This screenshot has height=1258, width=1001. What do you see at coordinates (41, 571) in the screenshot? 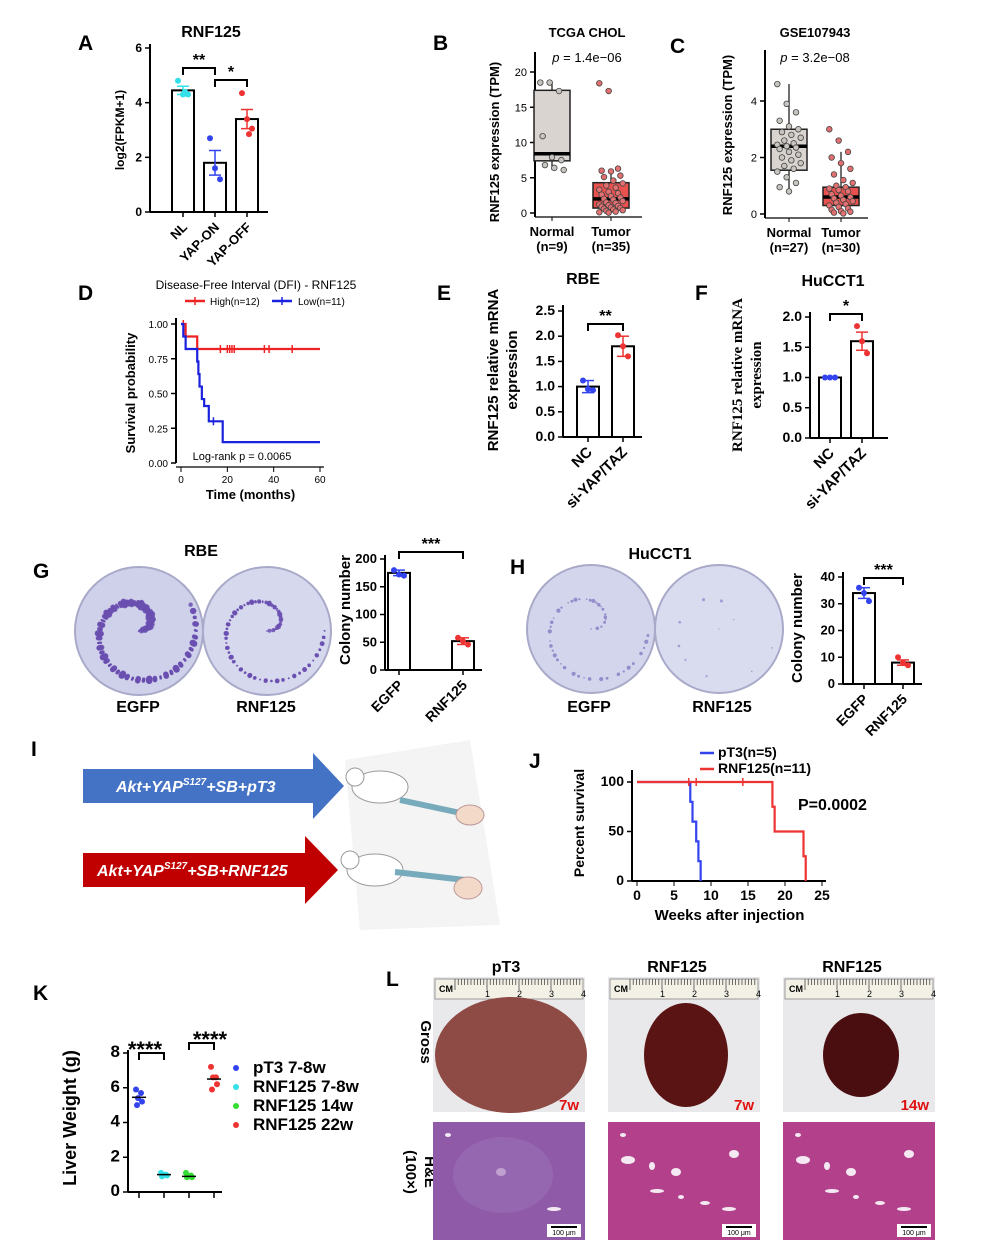
I see `panel-letter-g: G` at bounding box center [41, 571].